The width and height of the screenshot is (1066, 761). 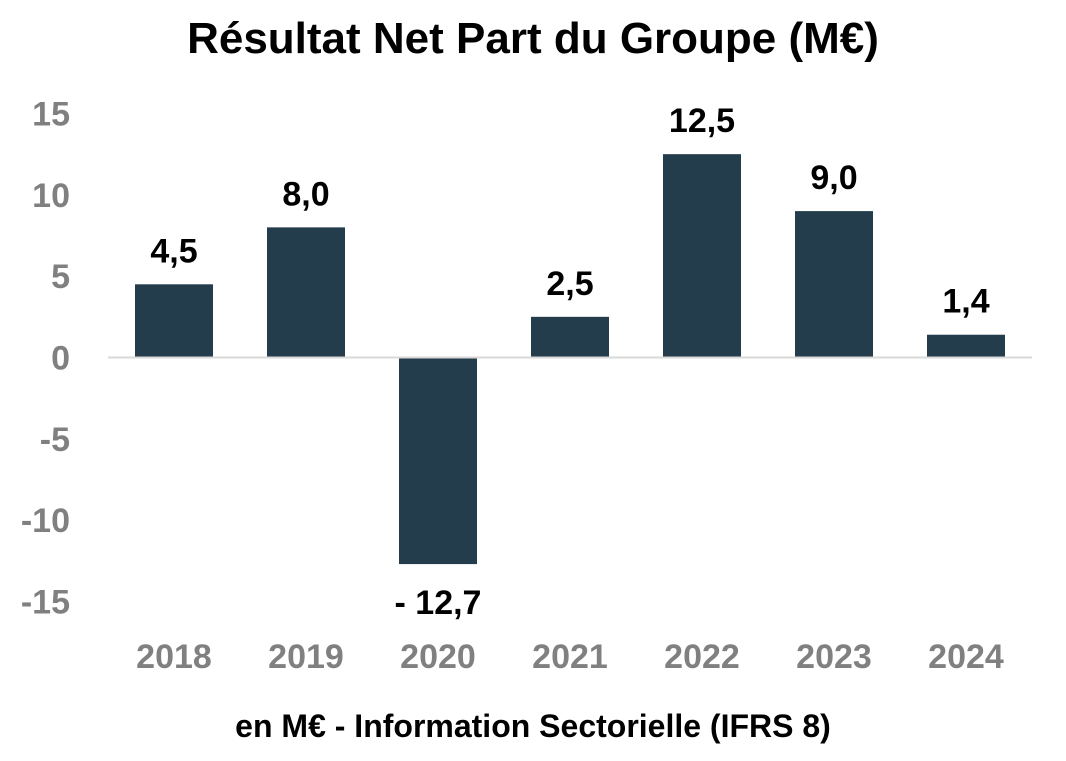 What do you see at coordinates (306, 657) in the screenshot?
I see `x-tick-label: 2019` at bounding box center [306, 657].